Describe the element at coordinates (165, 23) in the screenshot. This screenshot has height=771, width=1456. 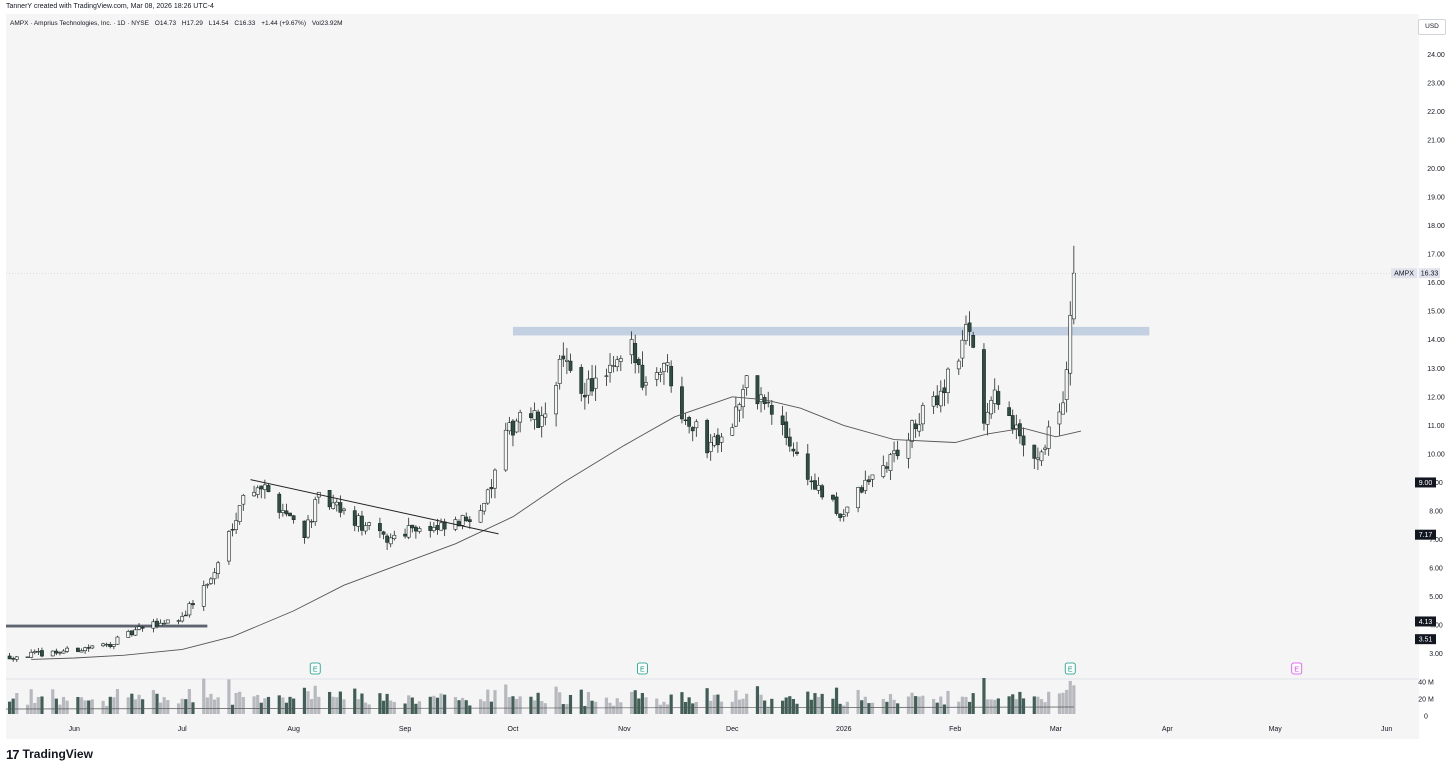
I see `open-value: O14.73` at that location.